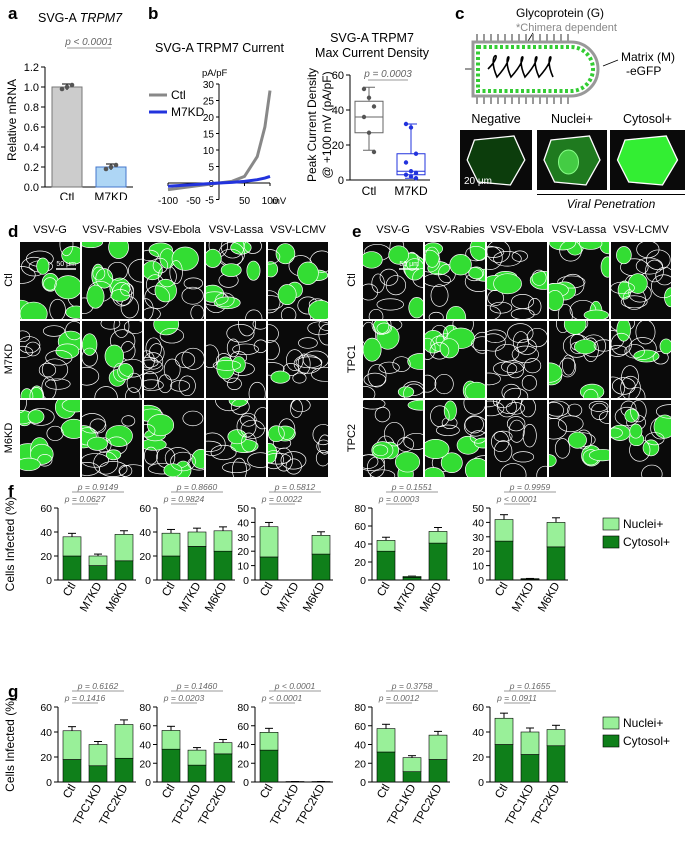  I want to click on panel_f-pvalue: p = 0.9959, so click(530, 487).